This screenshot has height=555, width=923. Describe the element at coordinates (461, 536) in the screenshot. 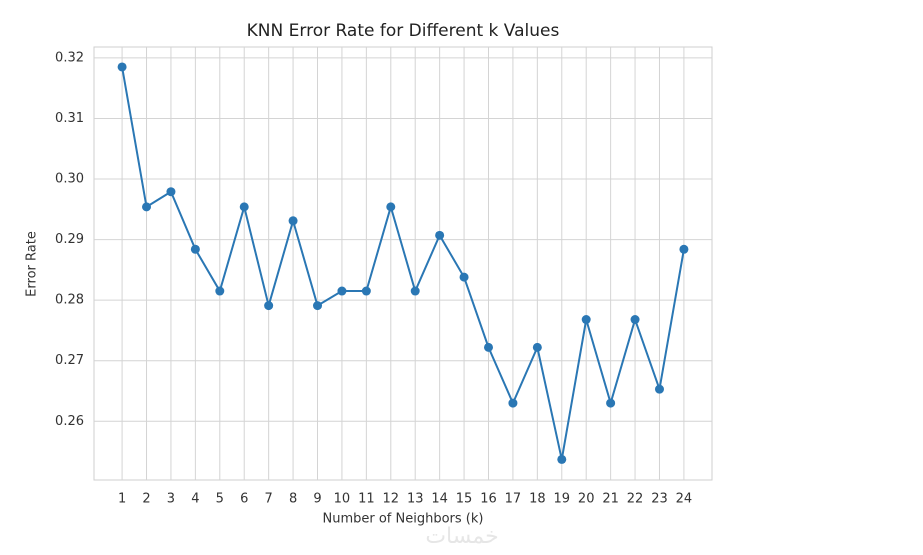

I see `watermark: خمسات` at that location.